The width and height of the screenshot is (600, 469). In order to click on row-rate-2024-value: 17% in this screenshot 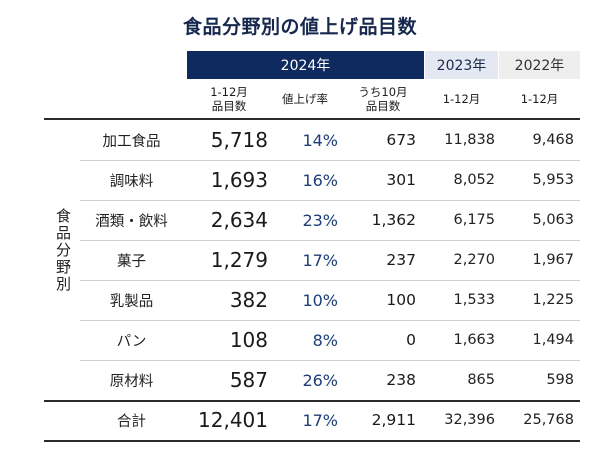, I will do `click(320, 260)`.